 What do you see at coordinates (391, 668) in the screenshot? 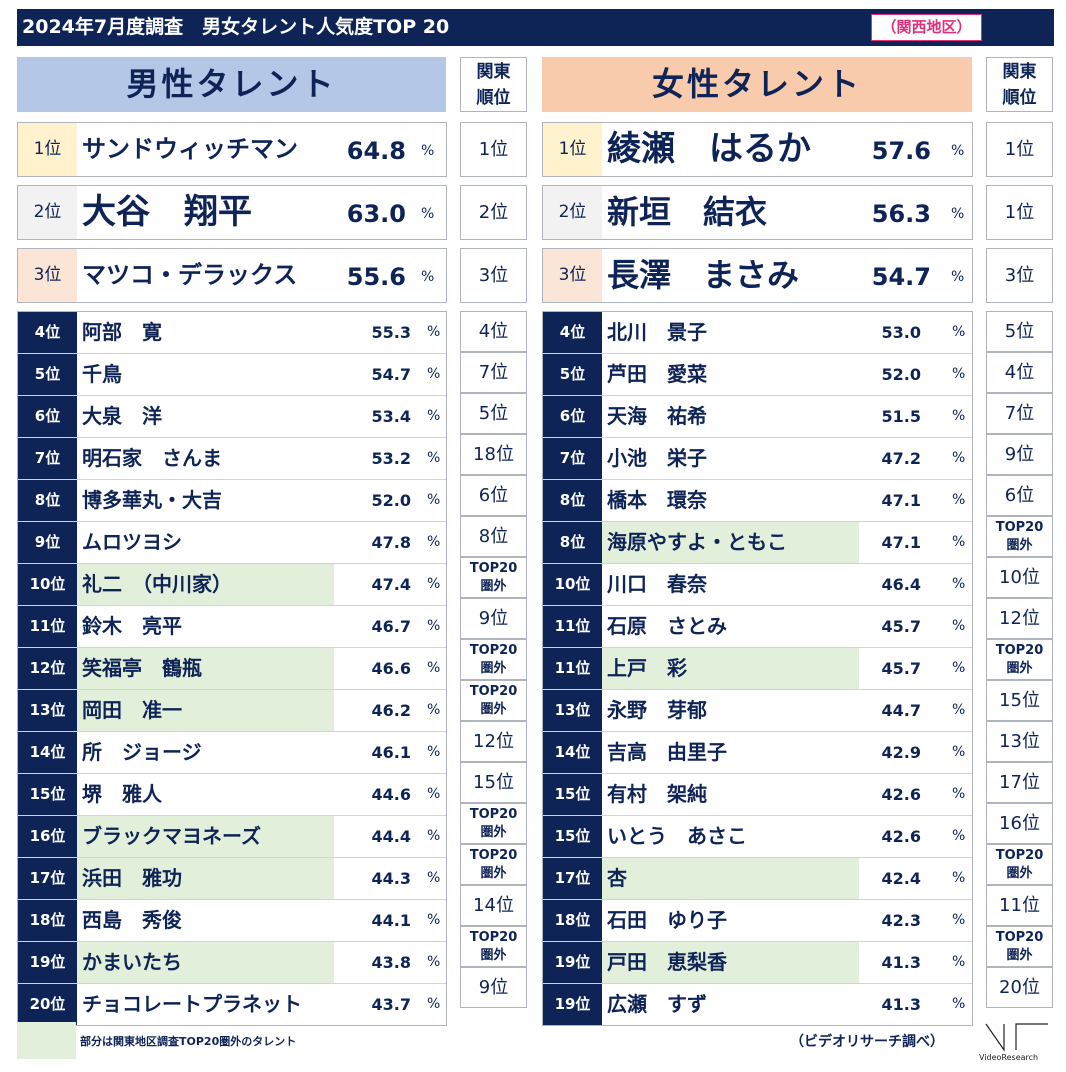
I see `score-value: 46.6` at bounding box center [391, 668].